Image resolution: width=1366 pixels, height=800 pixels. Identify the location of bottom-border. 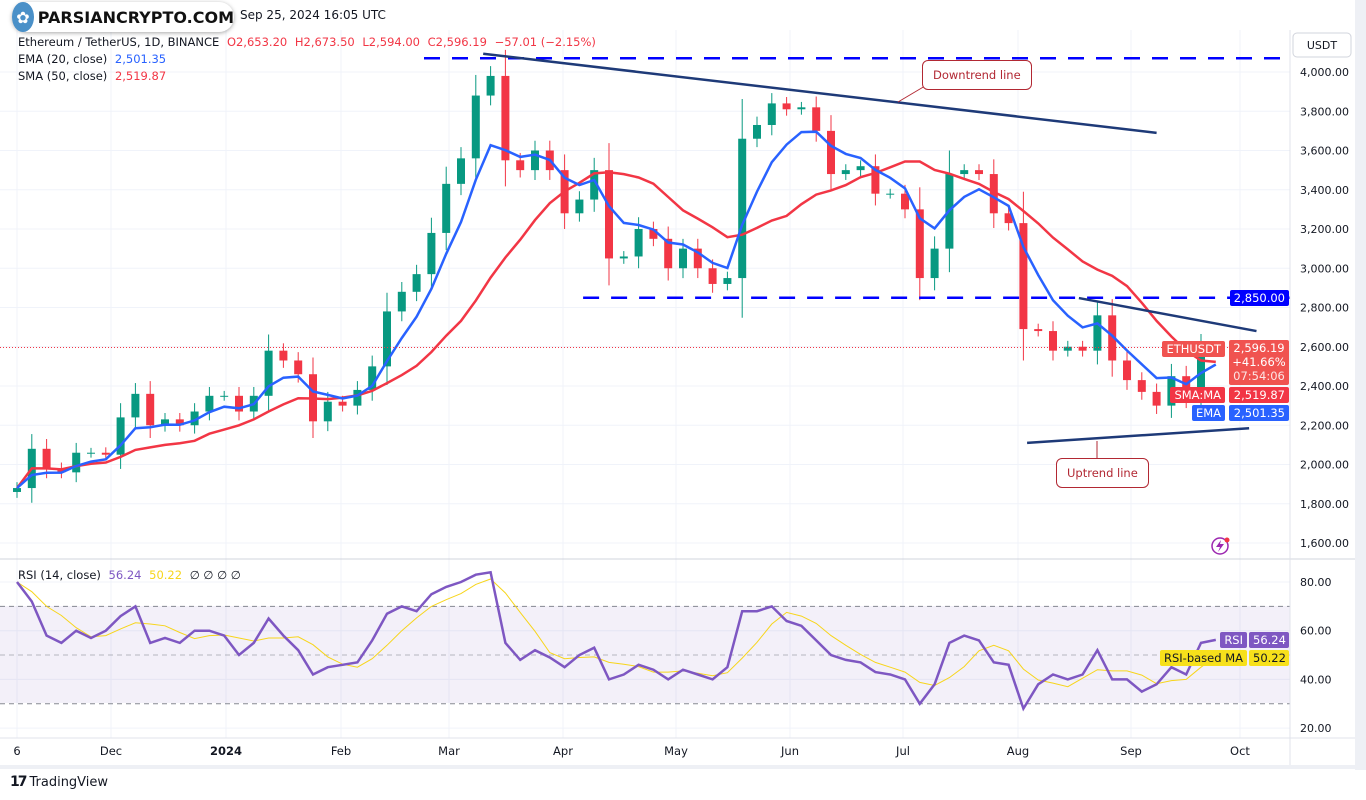
(677, 767).